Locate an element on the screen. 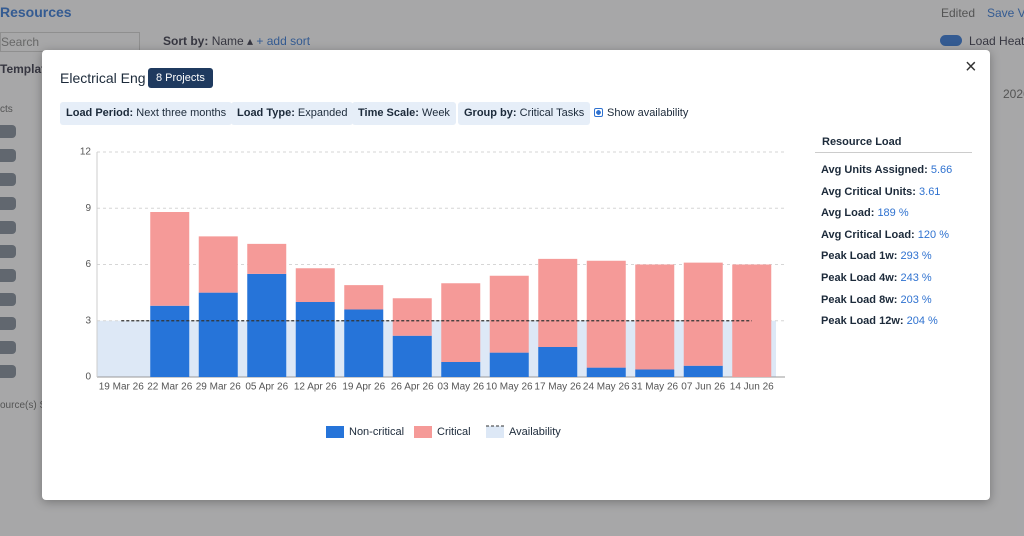 Image resolution: width=1024 pixels, height=536 pixels. stat-value: 204 % is located at coordinates (922, 321).